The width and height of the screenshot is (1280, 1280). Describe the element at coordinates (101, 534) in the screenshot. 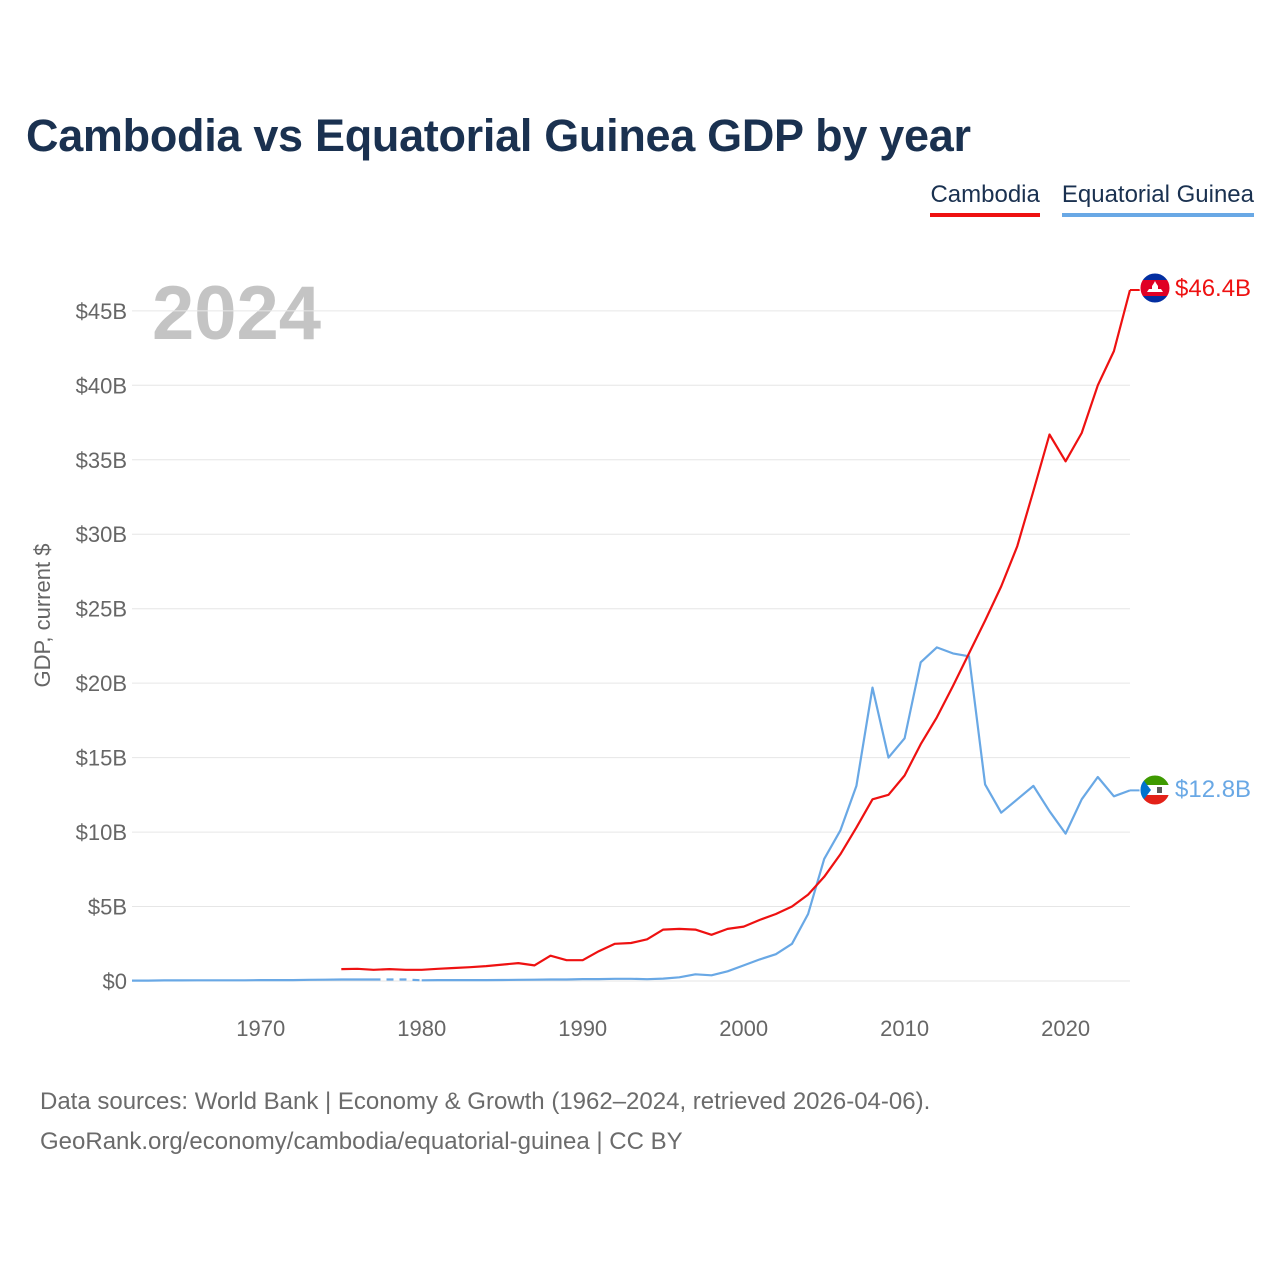

I see `y-tick-label: $30B` at that location.